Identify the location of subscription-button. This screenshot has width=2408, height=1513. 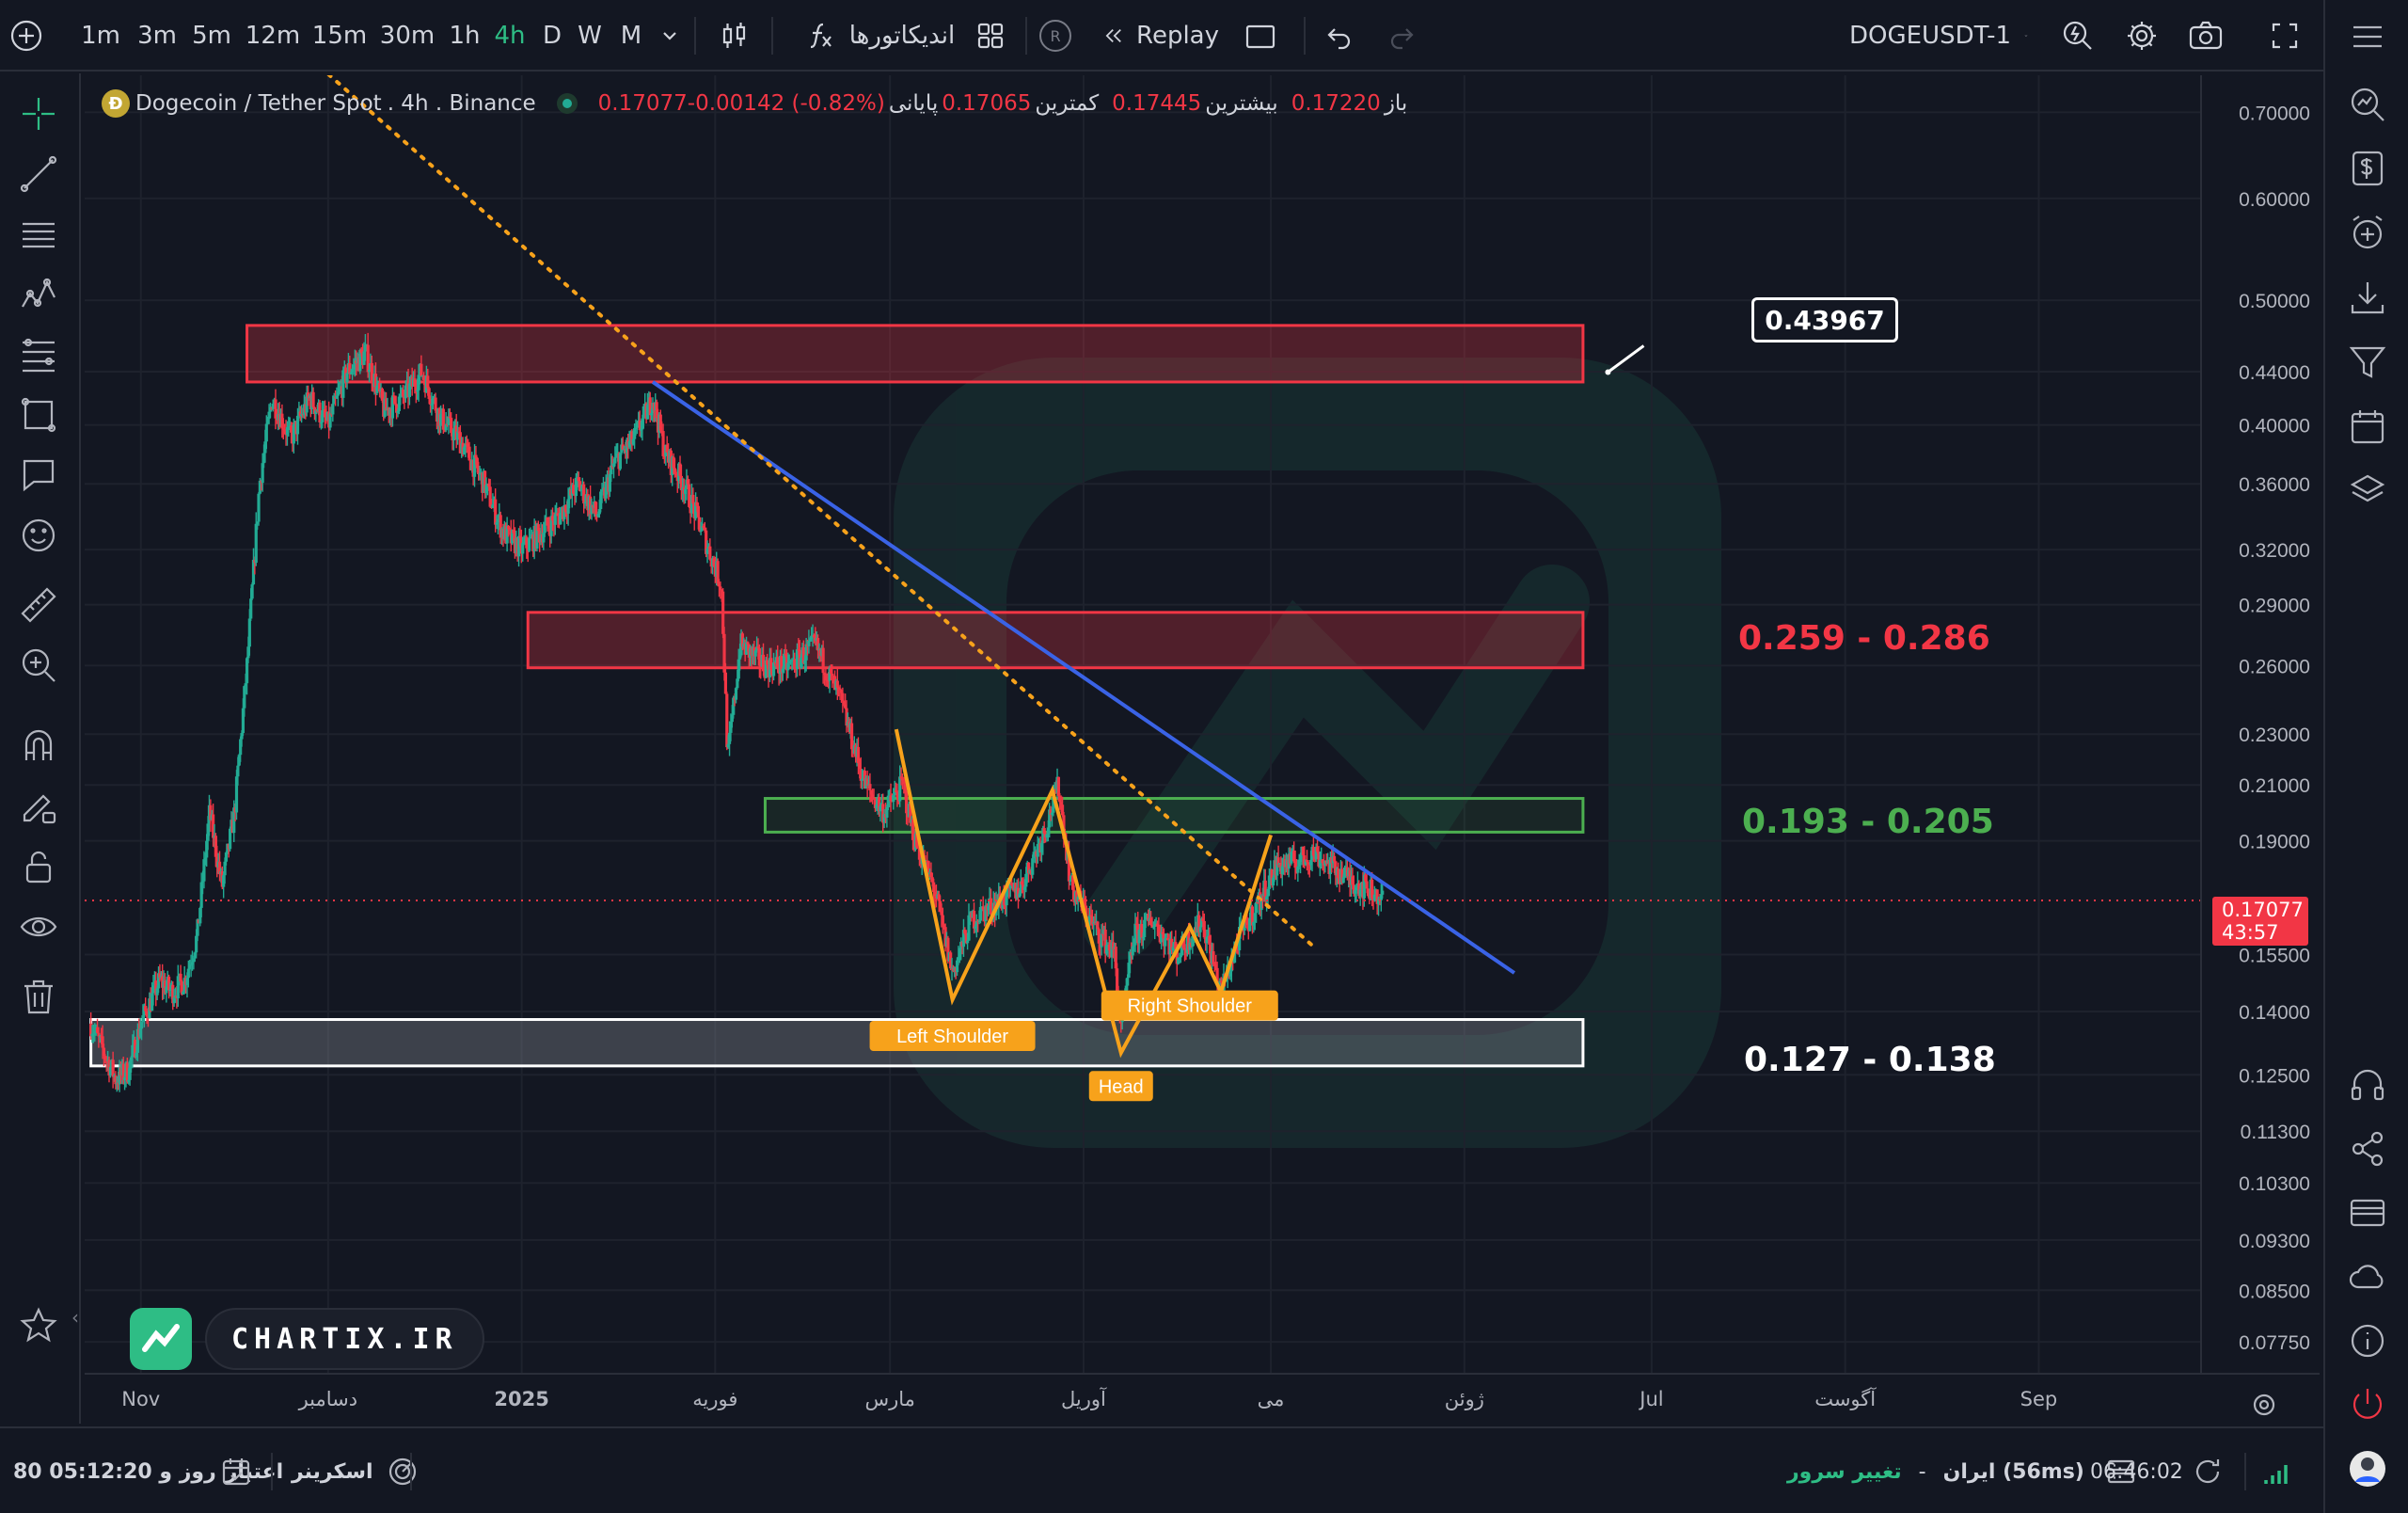
(2368, 1212).